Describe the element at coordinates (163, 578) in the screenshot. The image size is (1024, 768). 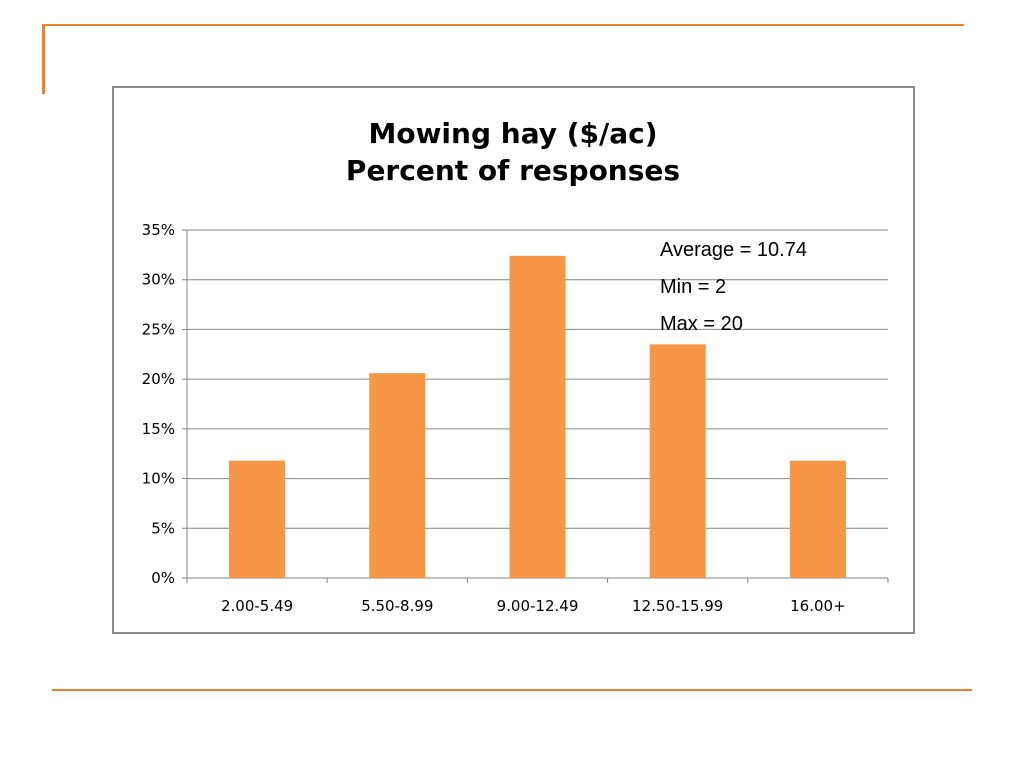
I see `y-tick-label: 0%` at that location.